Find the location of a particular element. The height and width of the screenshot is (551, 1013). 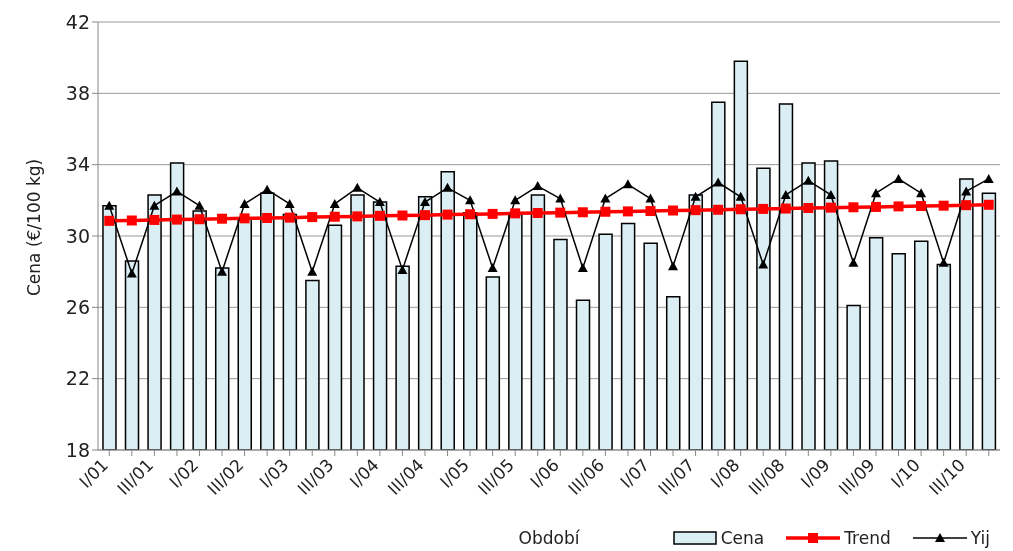

y-tick-label: 26 is located at coordinates (77, 307).